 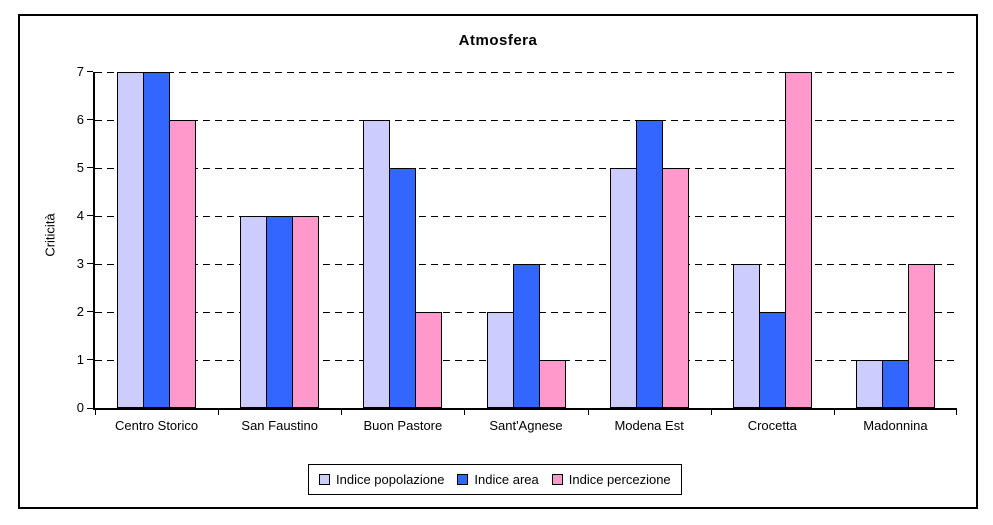 I want to click on bar-buon-pastore-indice-percezione, so click(x=429, y=360).